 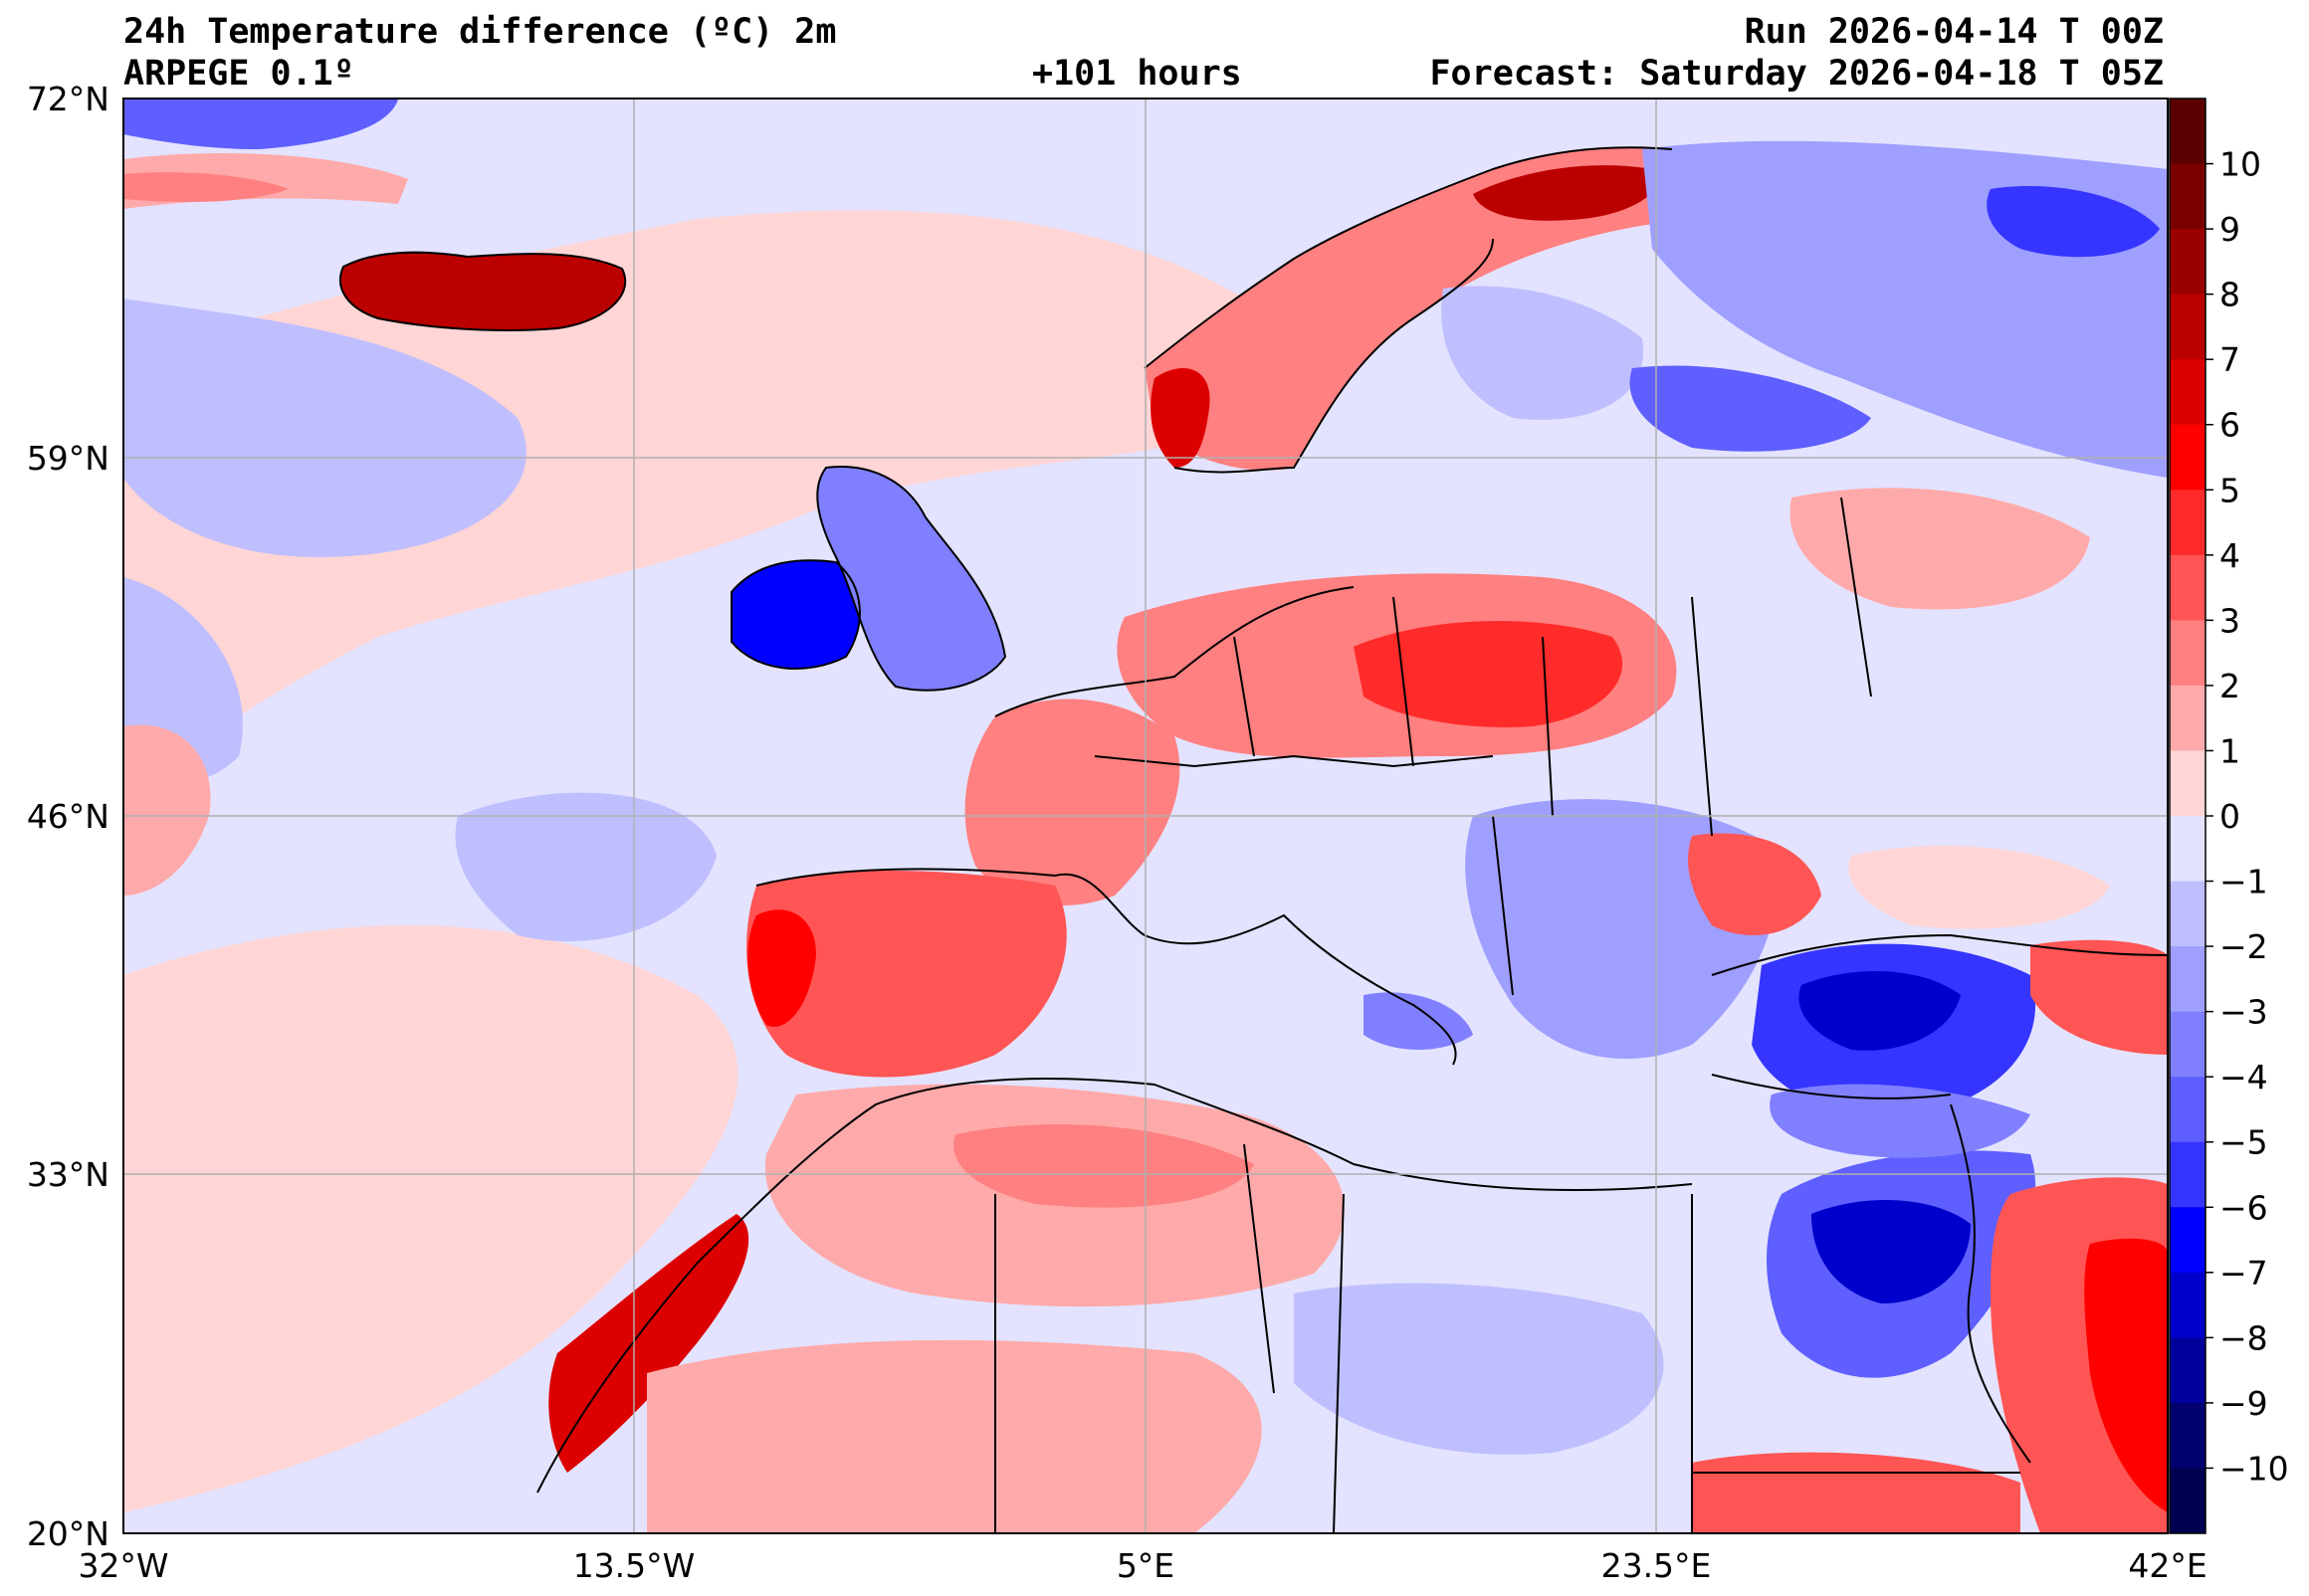 I want to click on colorbar-tick-label: −8, so click(x=2243, y=1338).